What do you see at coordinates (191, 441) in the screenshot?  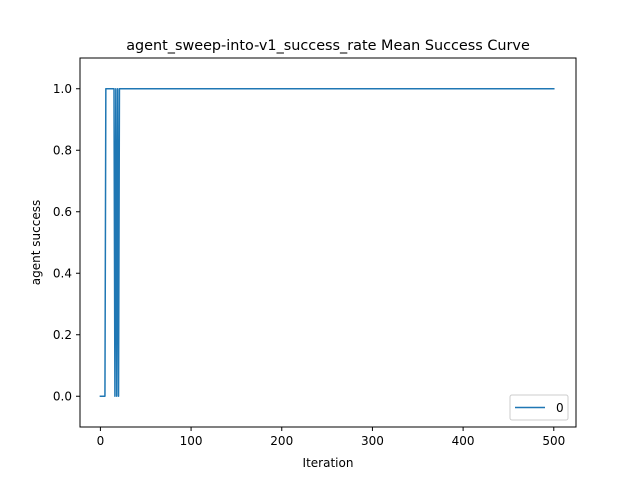 I see `x-tick-label: 100` at bounding box center [191, 441].